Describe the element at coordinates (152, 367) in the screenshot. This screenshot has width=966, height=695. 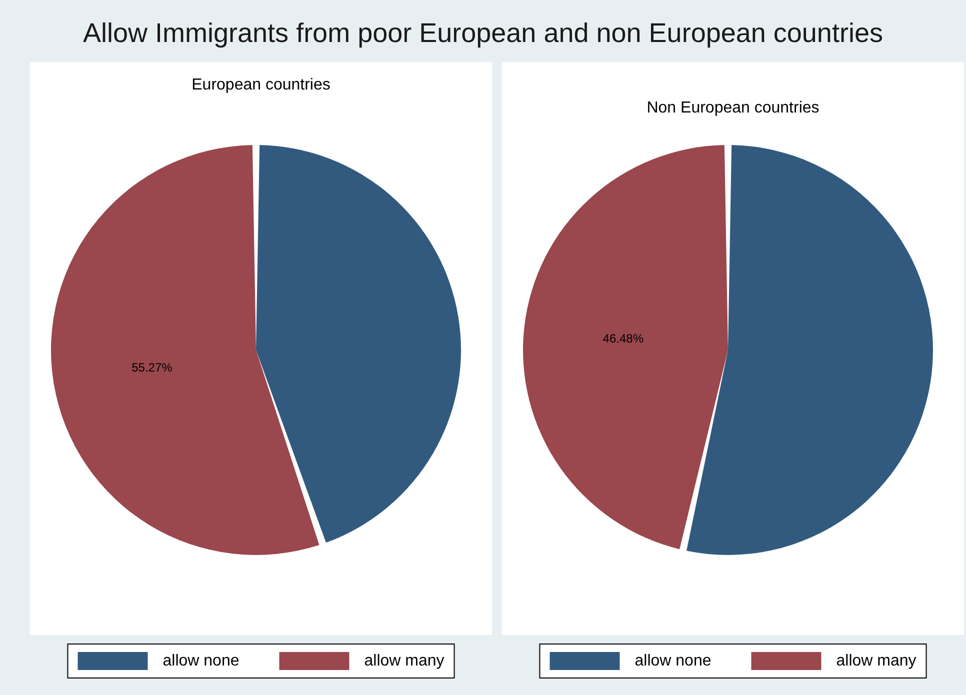
I see `data-label: 55.27%` at that location.